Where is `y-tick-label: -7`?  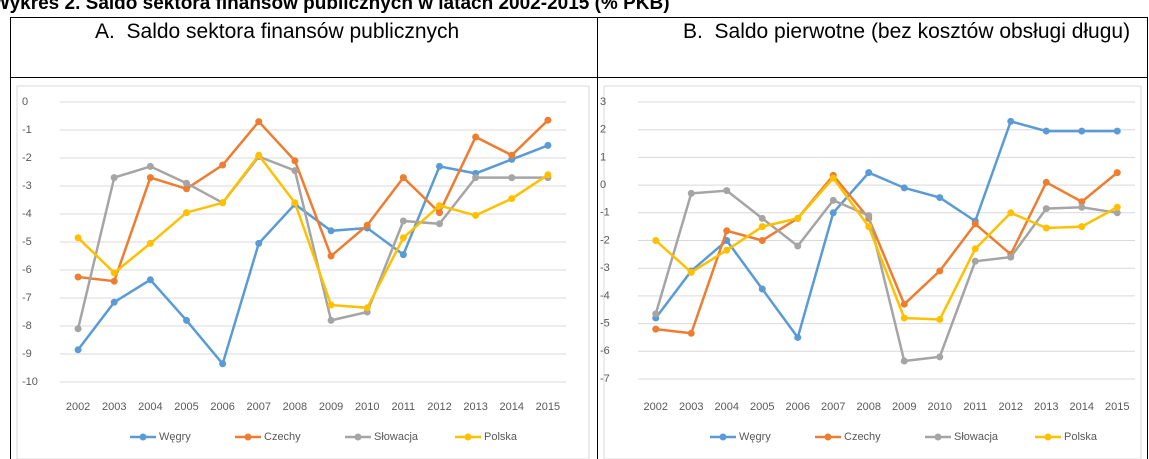
y-tick-label: -7 is located at coordinates (27, 298).